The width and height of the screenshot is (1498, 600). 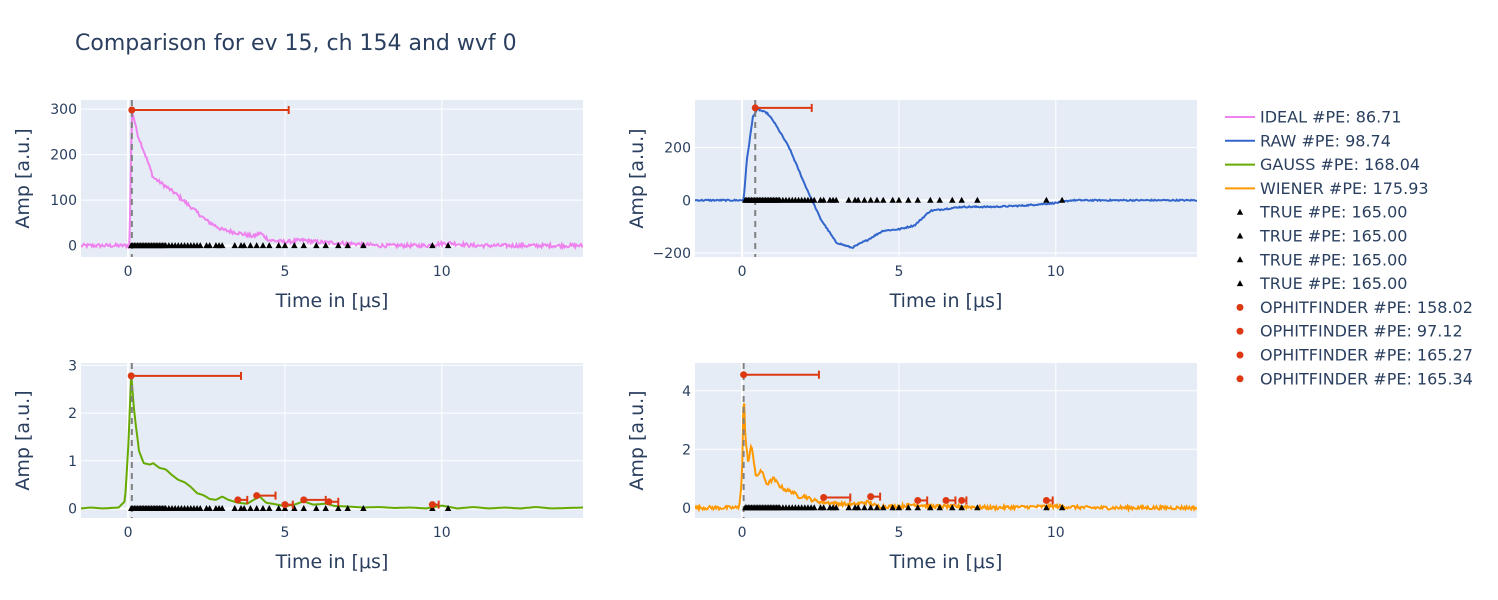 I want to click on subplot-raw: 0 5 10 −200 0 200 Time in [μs] Amp [a.u.], so click(x=911, y=206).